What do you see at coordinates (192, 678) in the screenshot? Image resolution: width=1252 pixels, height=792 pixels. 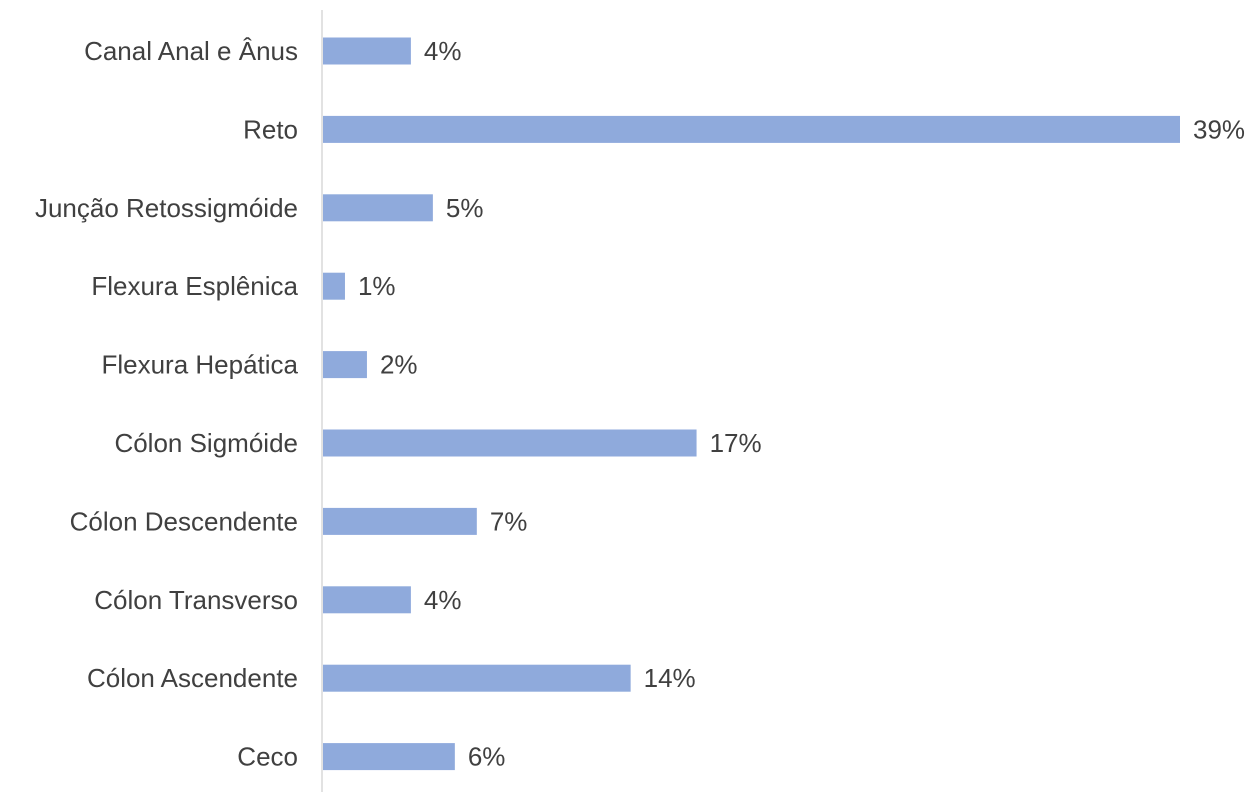 I see `category-label: Cólon Ascendente` at bounding box center [192, 678].